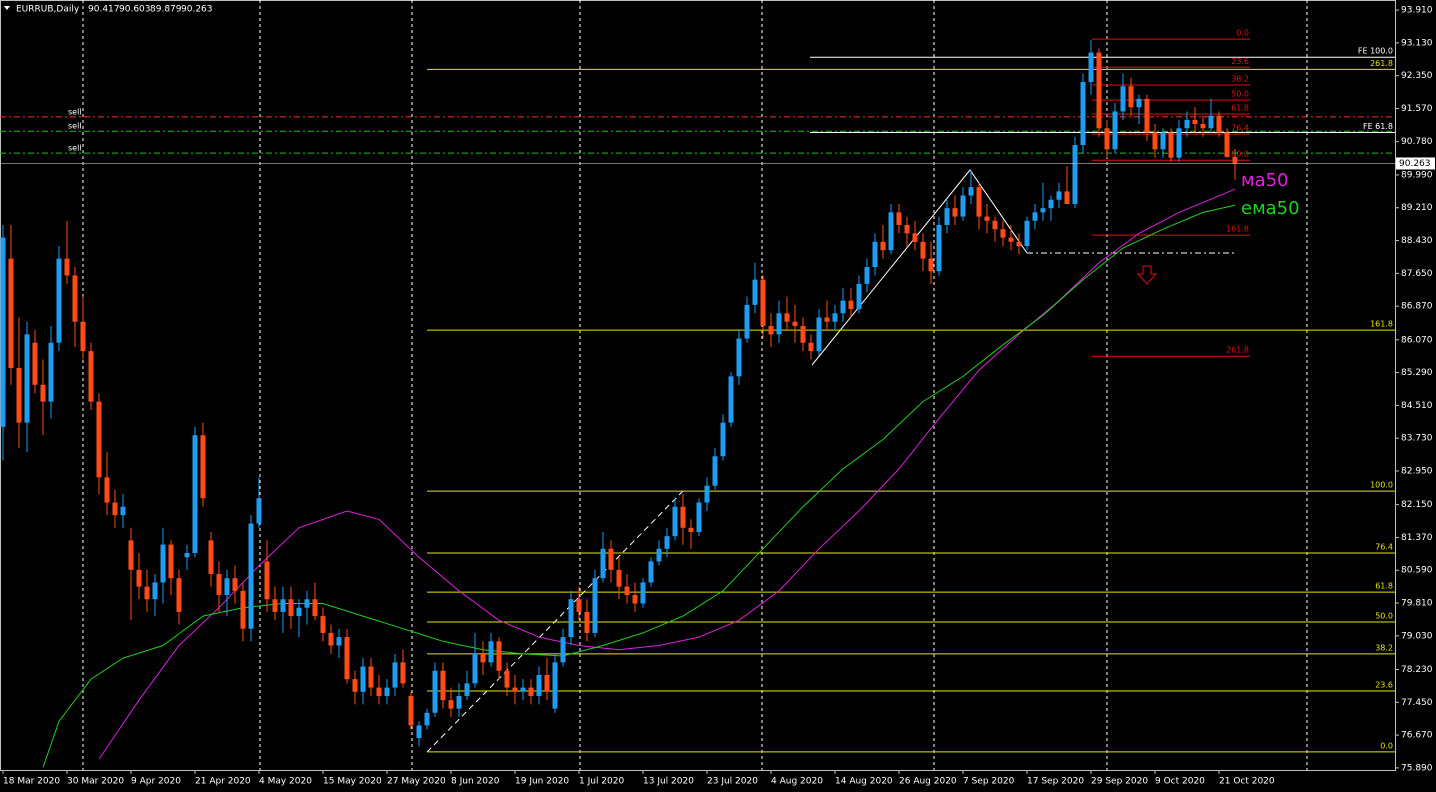 Image resolution: width=1436 pixels, height=792 pixels. Describe the element at coordinates (197, 10) in the screenshot. I see `header-close: 90.263` at that location.